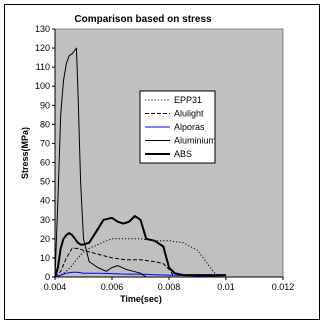  Describe the element at coordinates (45, 182) in the screenshot. I see `y-tick-label-5: 50` at that location.